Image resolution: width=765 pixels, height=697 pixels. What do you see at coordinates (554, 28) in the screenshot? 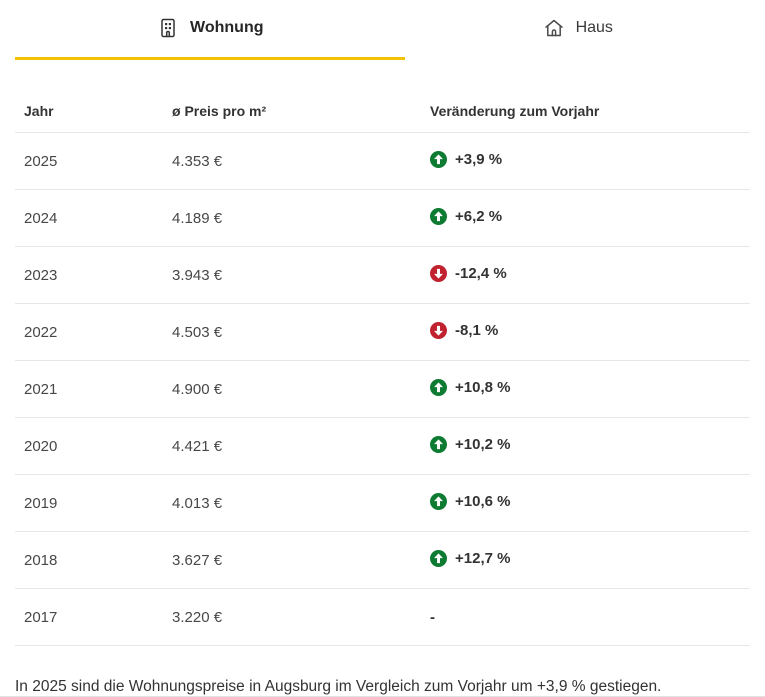
I see `house-icon` at bounding box center [554, 28].